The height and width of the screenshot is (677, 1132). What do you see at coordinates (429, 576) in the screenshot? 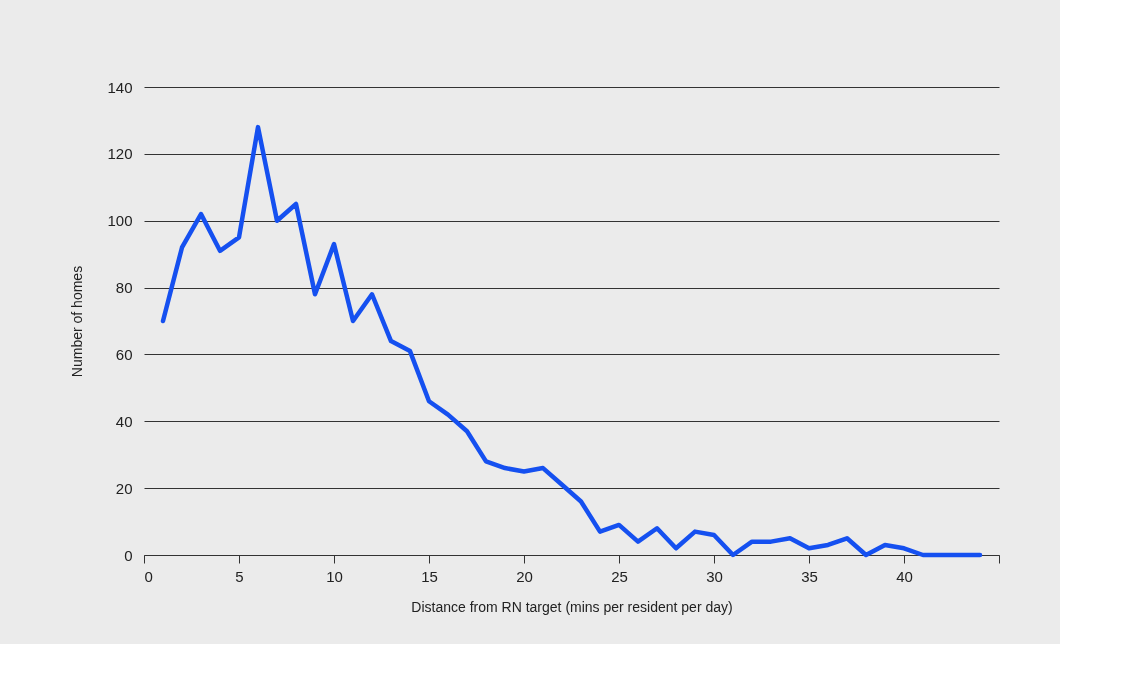
I see `x-tick-label: 15` at bounding box center [429, 576].